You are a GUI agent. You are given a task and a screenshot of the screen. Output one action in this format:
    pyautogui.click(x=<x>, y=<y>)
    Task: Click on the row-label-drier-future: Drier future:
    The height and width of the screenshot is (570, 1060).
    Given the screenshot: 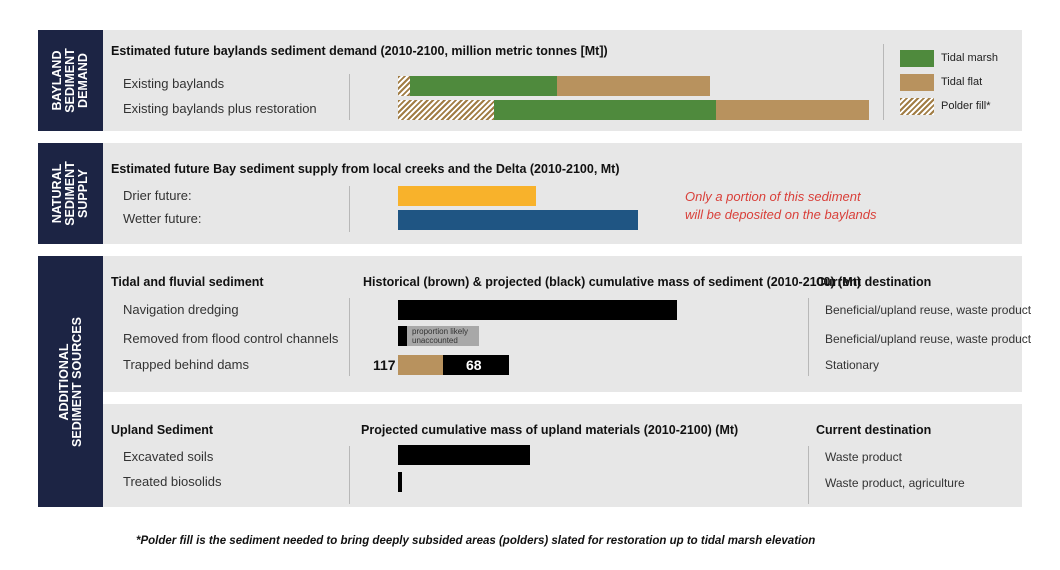 What is the action you would take?
    pyautogui.click(x=157, y=195)
    